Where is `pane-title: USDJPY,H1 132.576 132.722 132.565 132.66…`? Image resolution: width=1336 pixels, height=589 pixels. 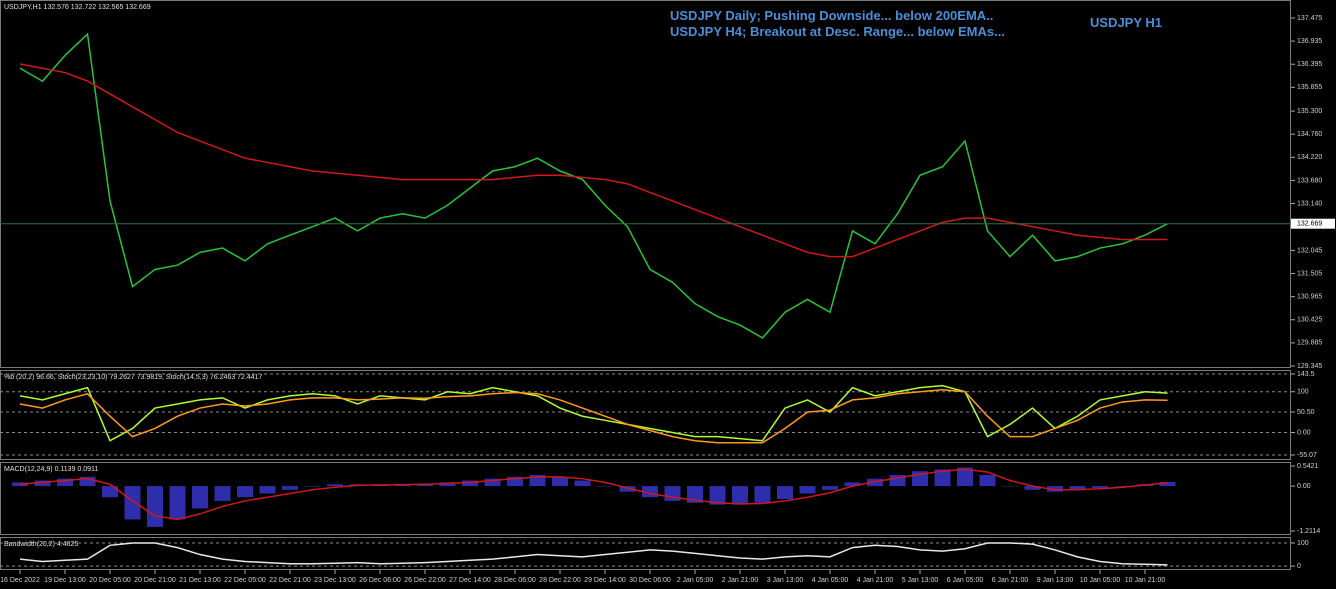 pane-title: USDJPY,H1 132.576 132.722 132.565 132.66… is located at coordinates (77, 7).